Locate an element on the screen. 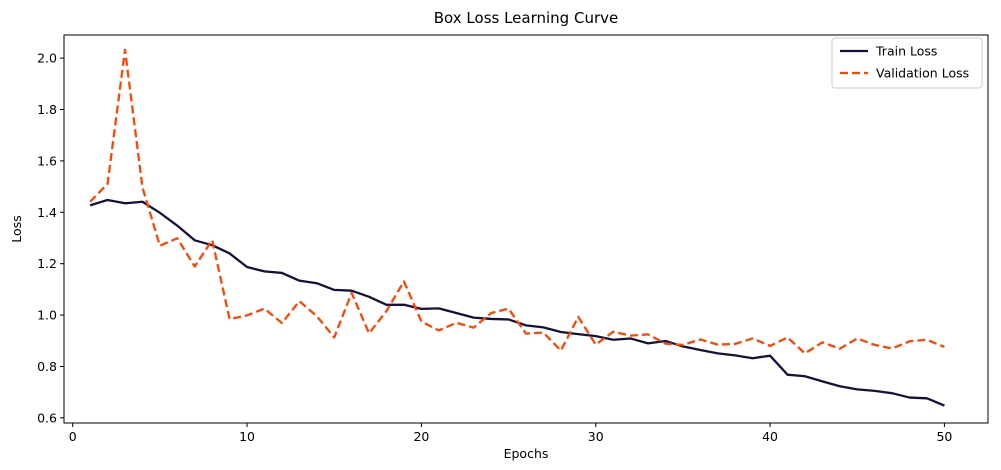  x-tick-label: 20 is located at coordinates (421, 436).